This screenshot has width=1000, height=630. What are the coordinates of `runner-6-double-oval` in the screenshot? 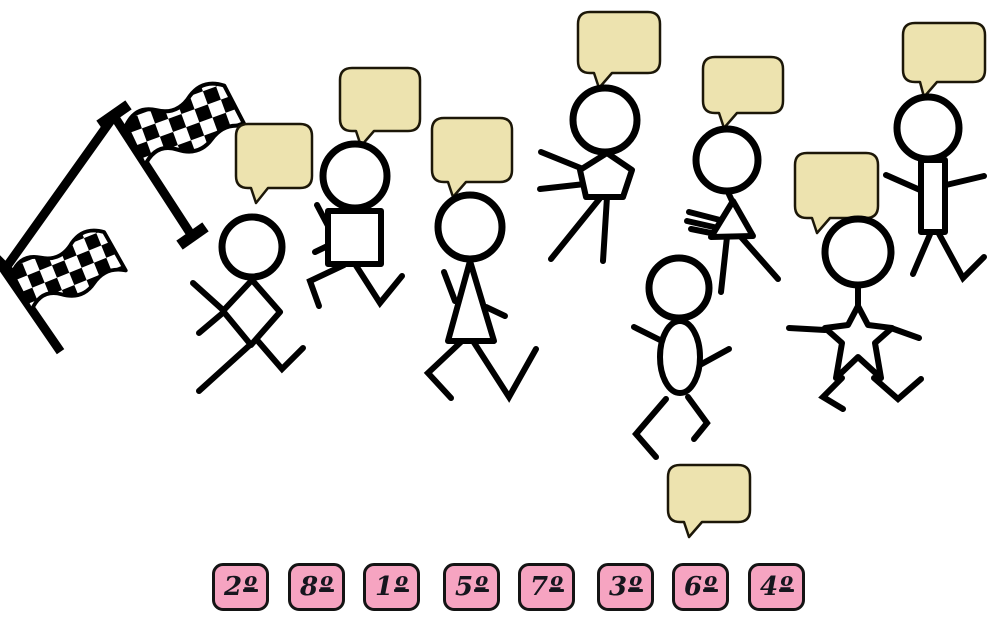 It's located at (681, 357).